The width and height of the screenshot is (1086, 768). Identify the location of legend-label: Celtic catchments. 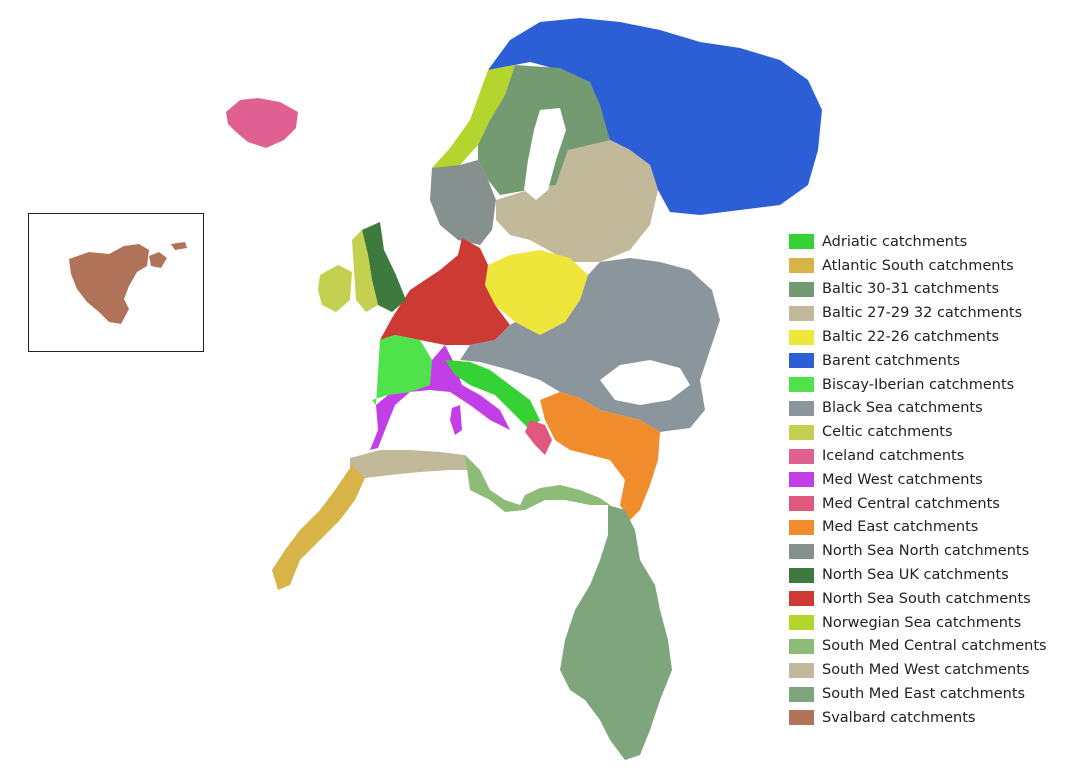
(887, 432).